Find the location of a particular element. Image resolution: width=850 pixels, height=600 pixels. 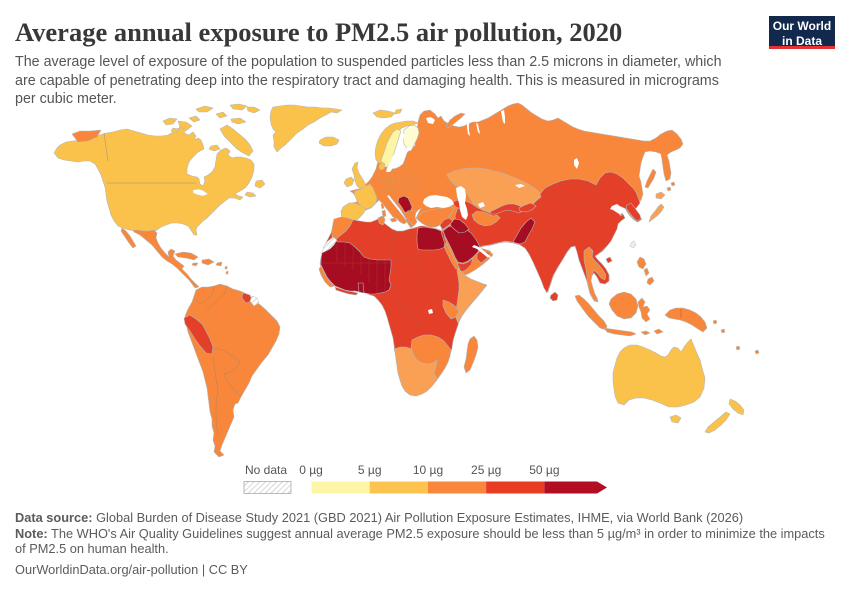

svg-text: 10 µg is located at coordinates (428, 470).